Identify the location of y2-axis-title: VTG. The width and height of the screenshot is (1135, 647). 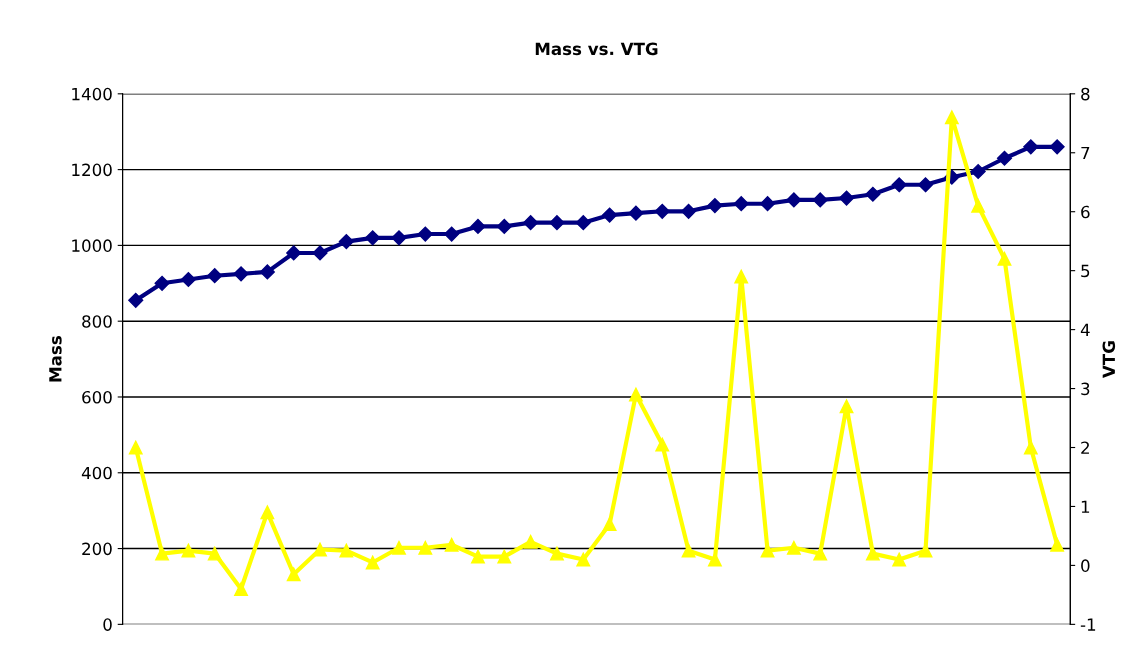
(1109, 359).